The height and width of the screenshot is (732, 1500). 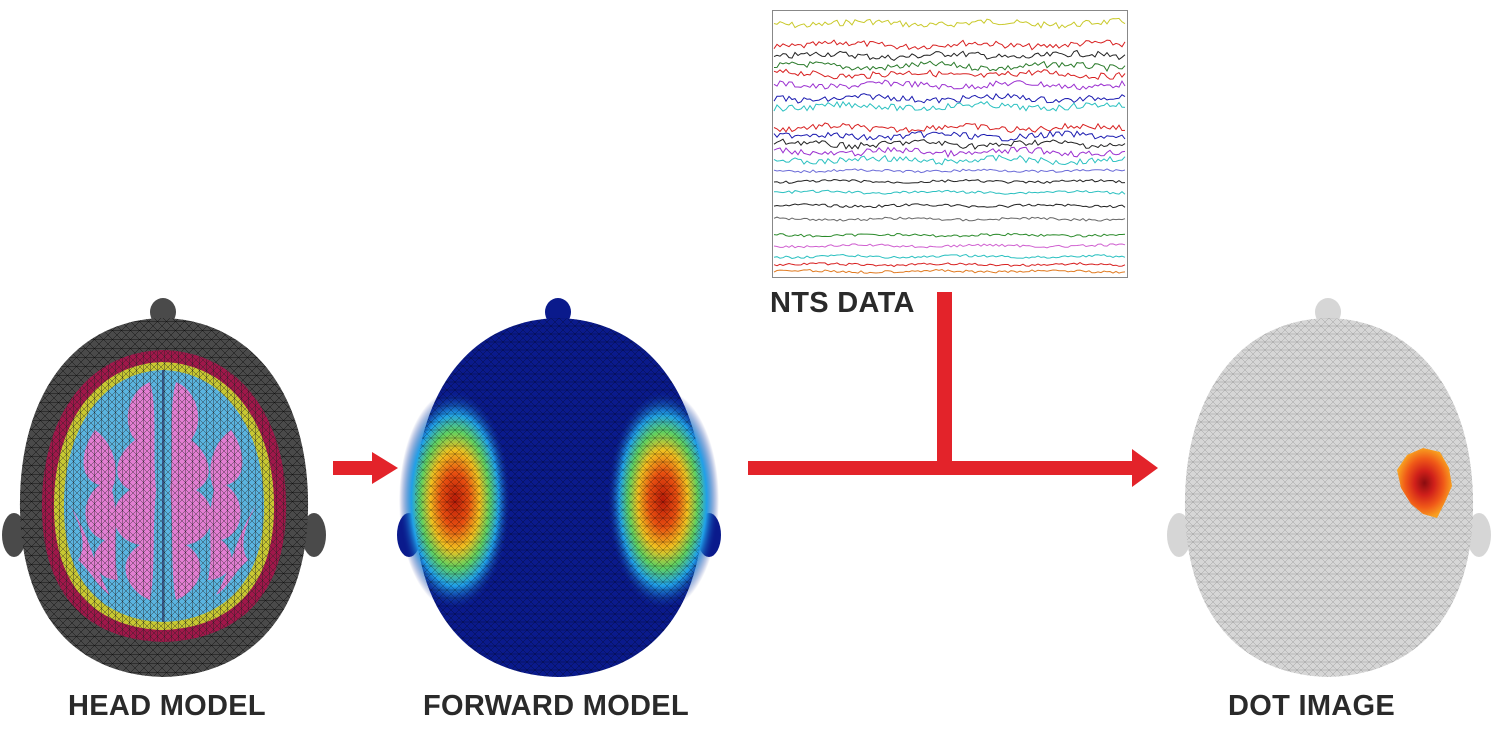 I want to click on head-model-mesh-image, so click(x=164, y=487).